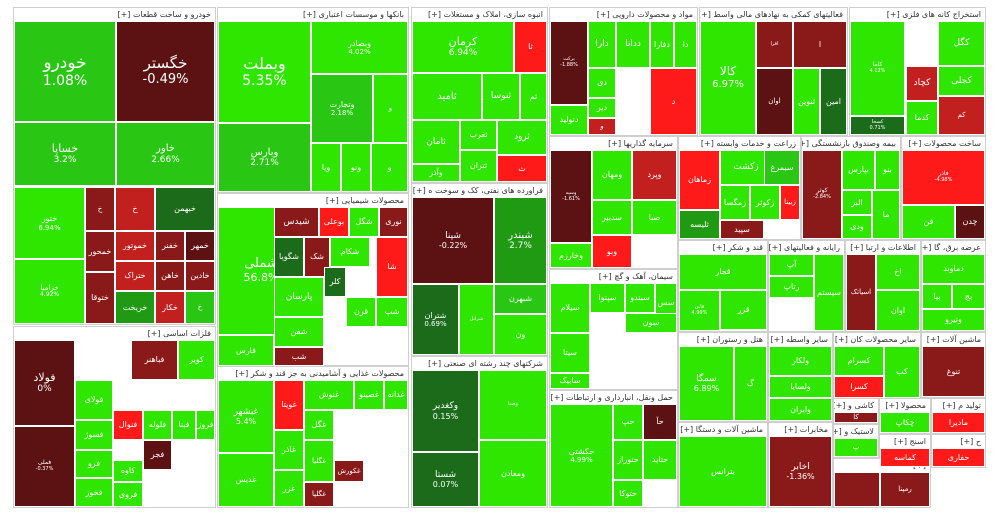 The width and height of the screenshot is (1000, 517). I want to click on stock-tile: بیا, so click(937, 296).